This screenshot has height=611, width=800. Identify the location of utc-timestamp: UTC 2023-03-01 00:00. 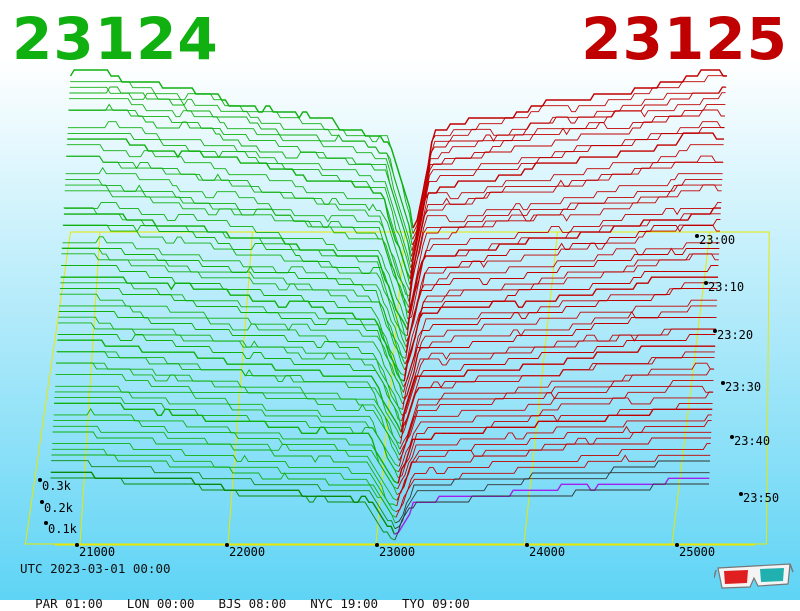
(95, 568).